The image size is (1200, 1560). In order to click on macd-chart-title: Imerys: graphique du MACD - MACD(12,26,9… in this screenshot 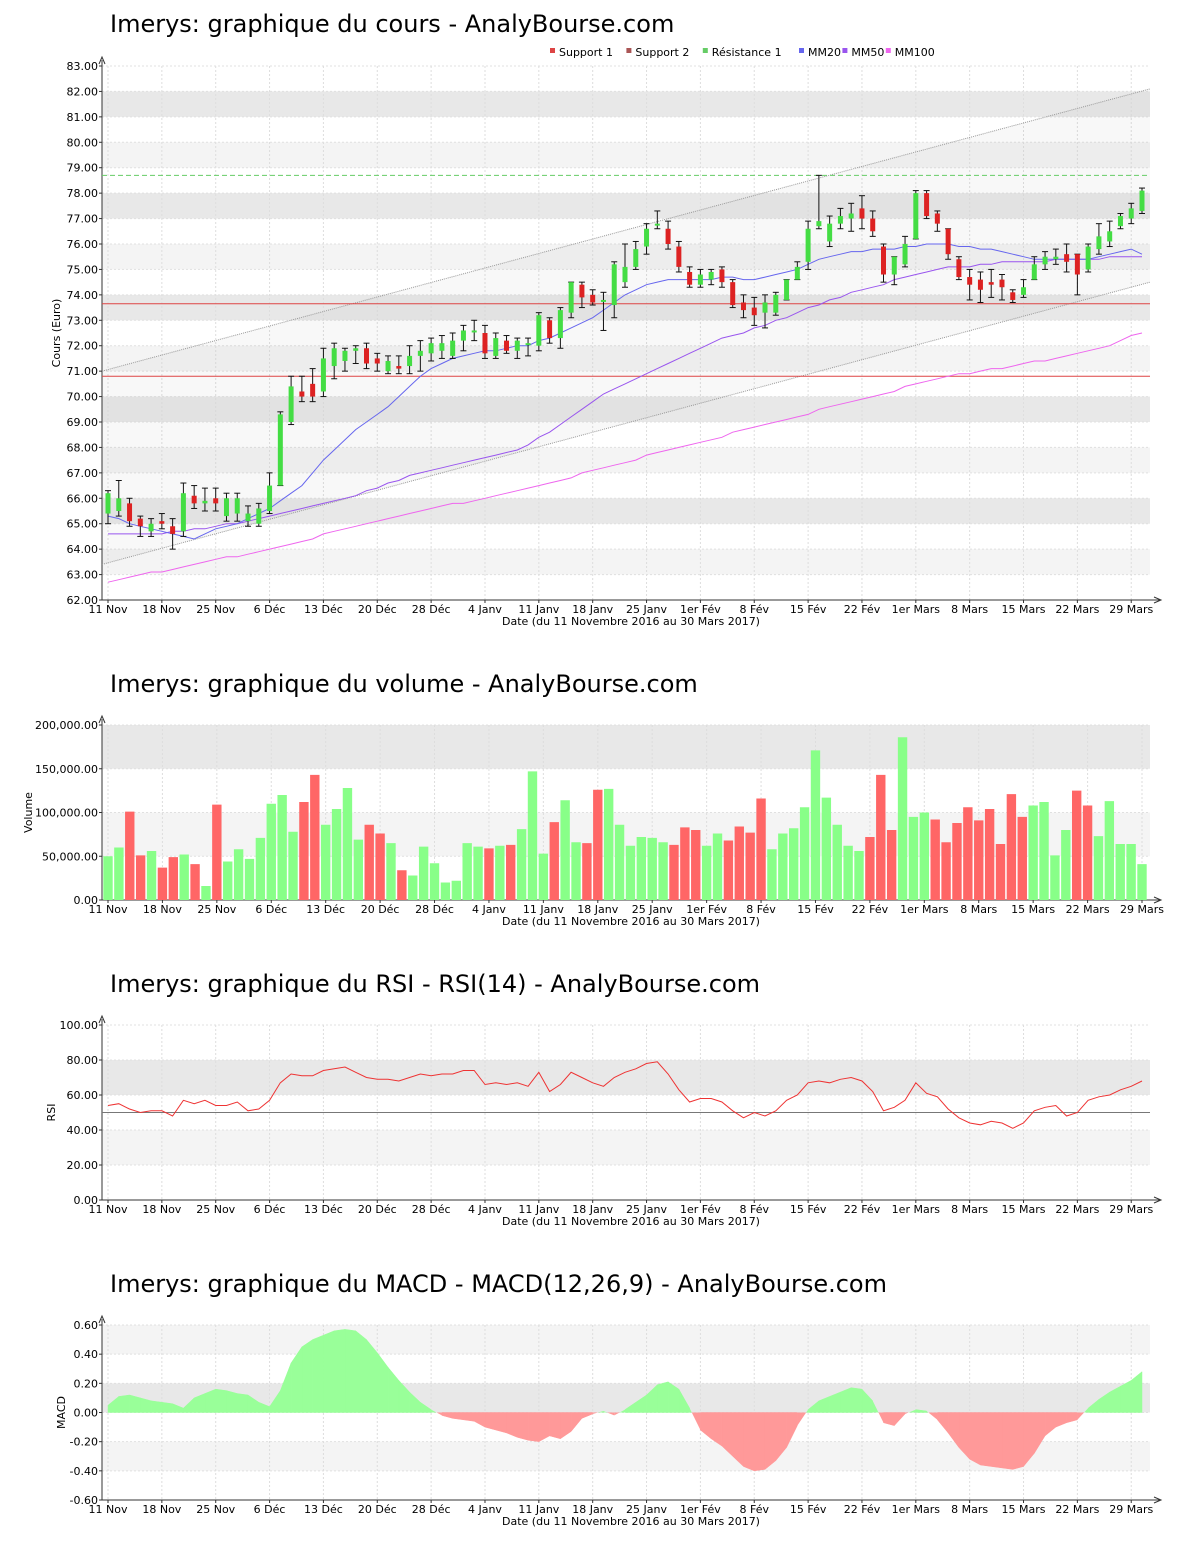, I will do `click(498, 1284)`.